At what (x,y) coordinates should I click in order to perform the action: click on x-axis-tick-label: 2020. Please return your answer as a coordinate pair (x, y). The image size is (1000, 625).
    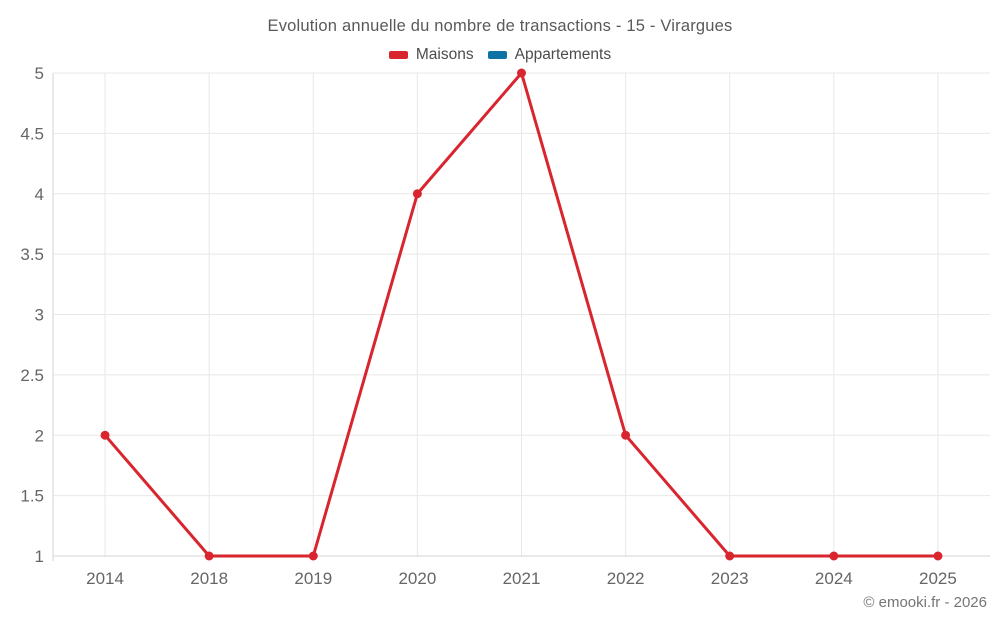
    Looking at the image, I should click on (417, 578).